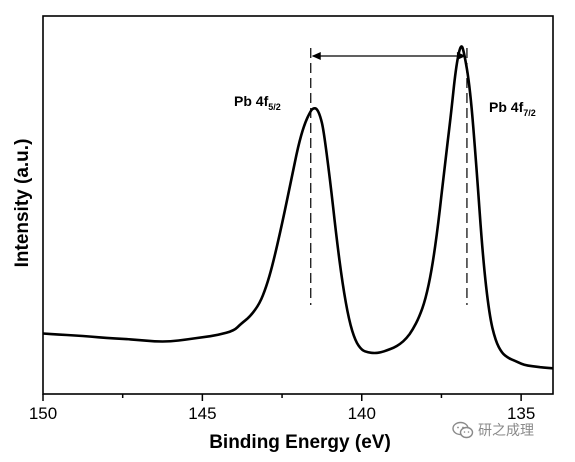  Describe the element at coordinates (22, 203) in the screenshot. I see `y-axis-title: Intensity (a.u.)` at that location.